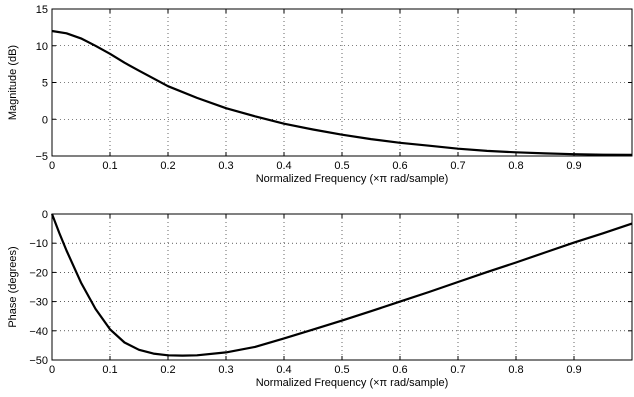  I want to click on magnitude-x-tick-label: 0.6, so click(399, 166).